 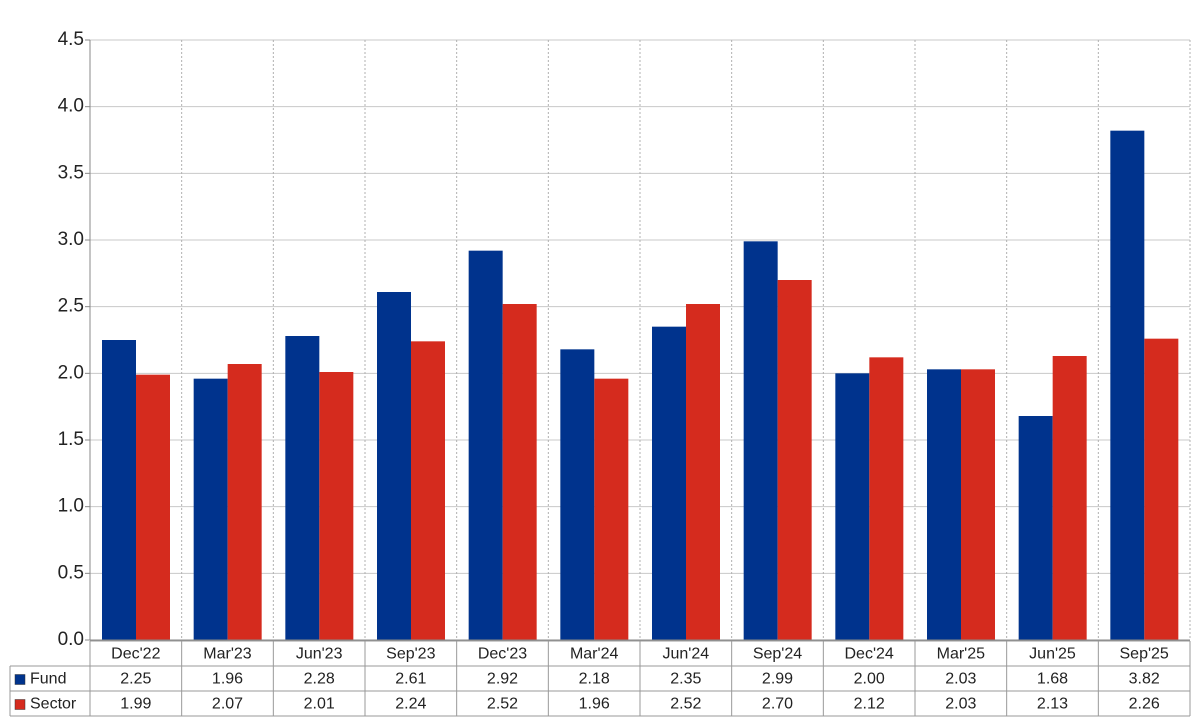 What do you see at coordinates (135, 654) in the screenshot?
I see `x-tick-label: Dec'22` at bounding box center [135, 654].